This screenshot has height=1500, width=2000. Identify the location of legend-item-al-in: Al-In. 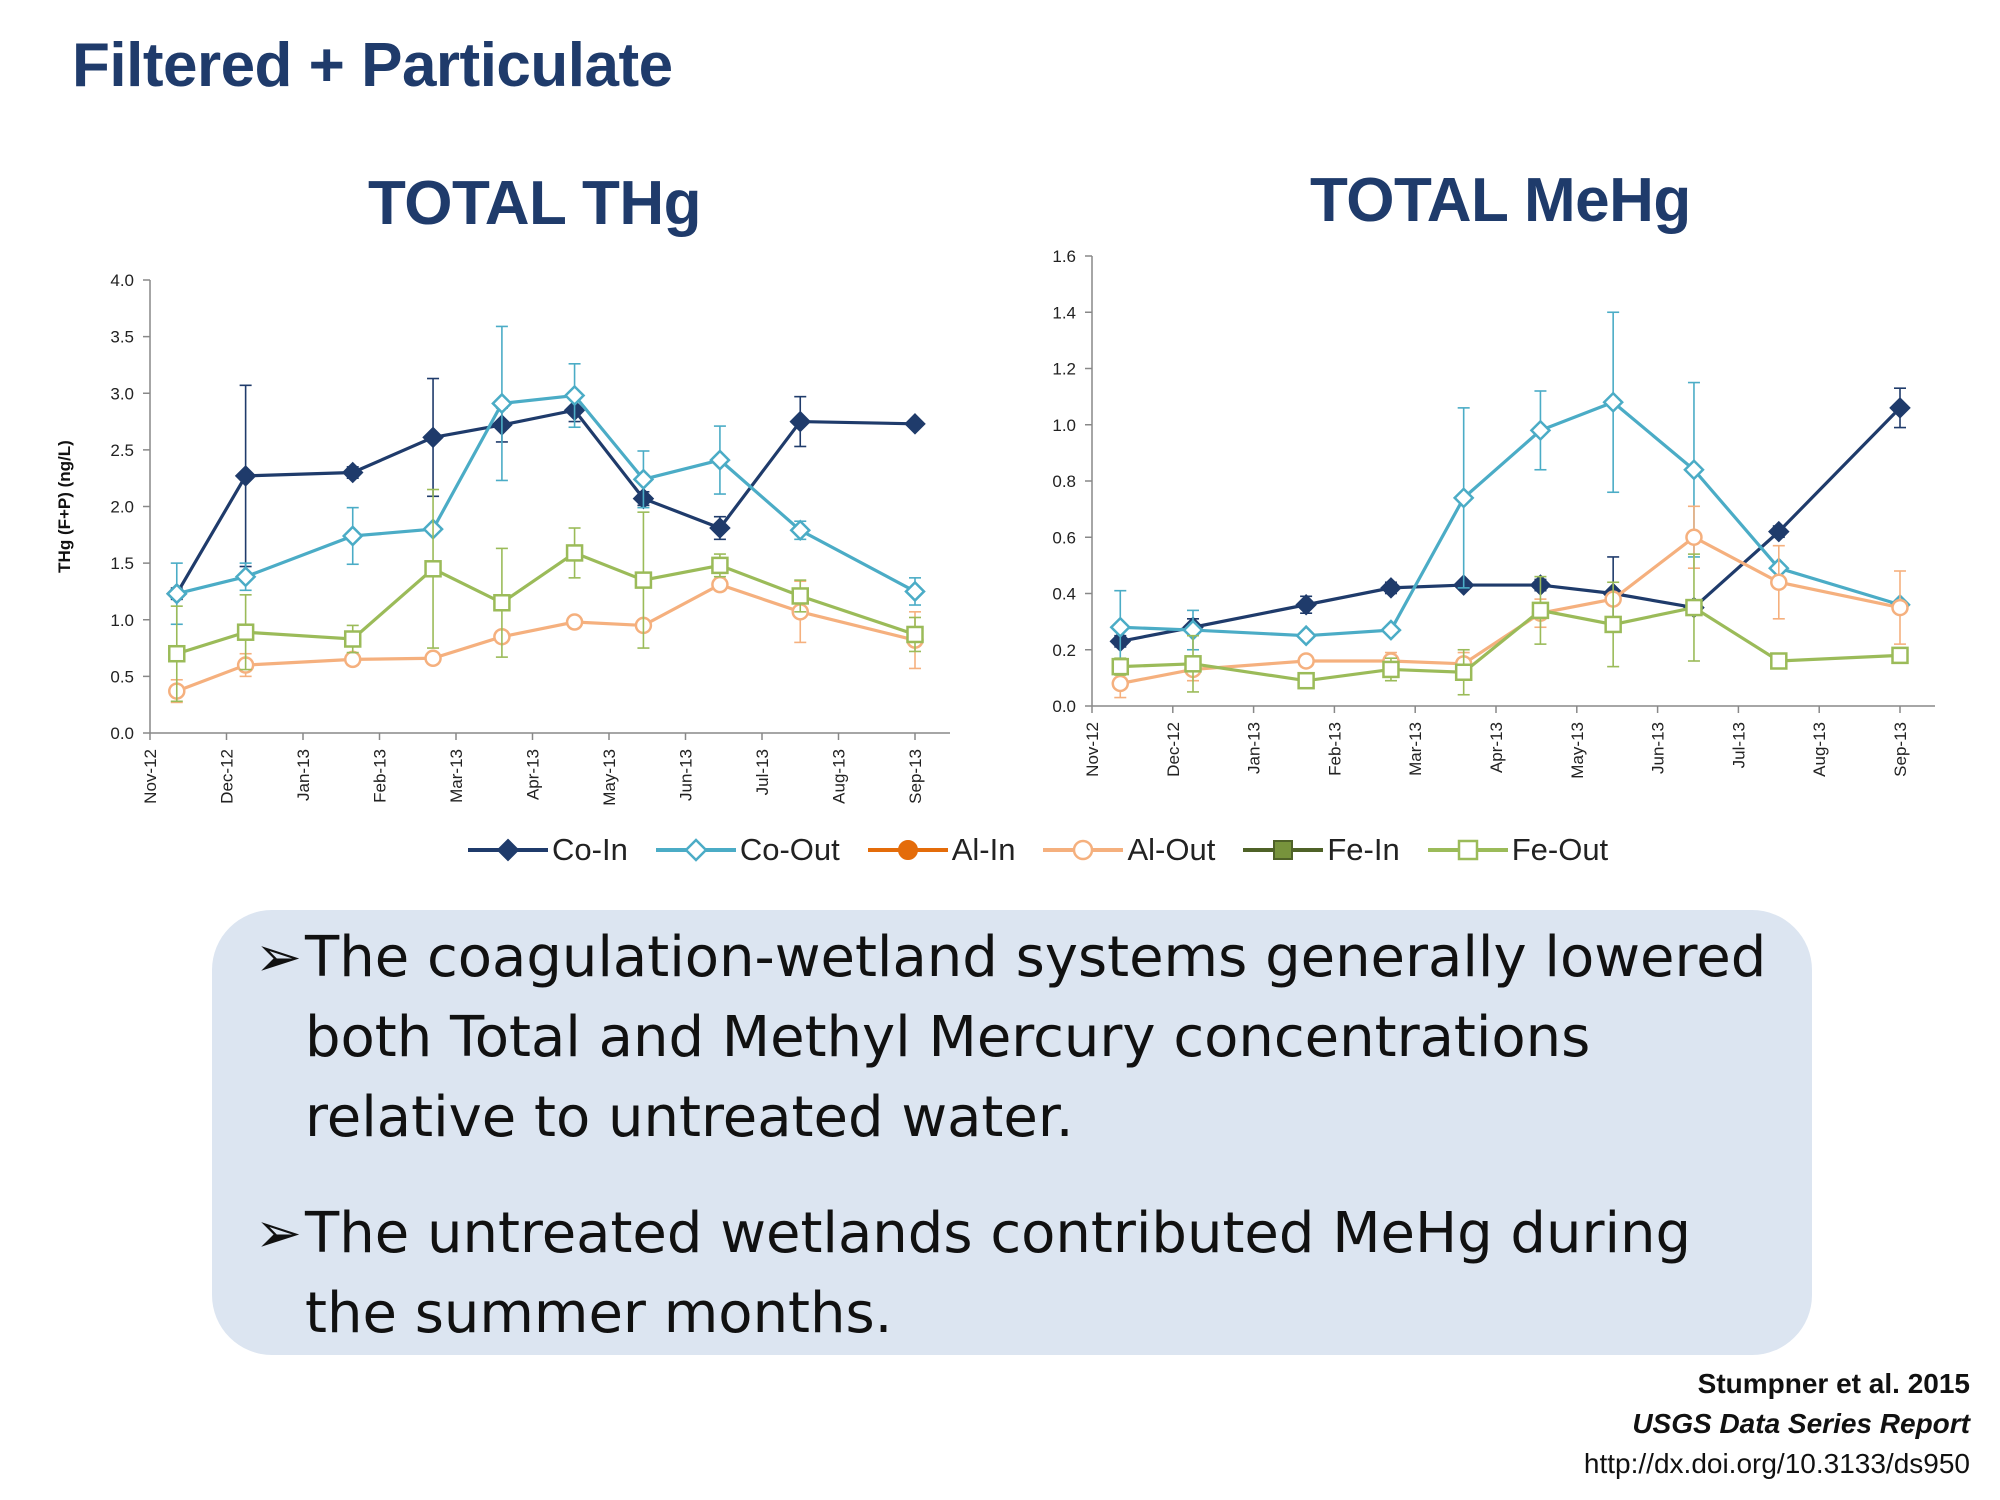
(941, 850).